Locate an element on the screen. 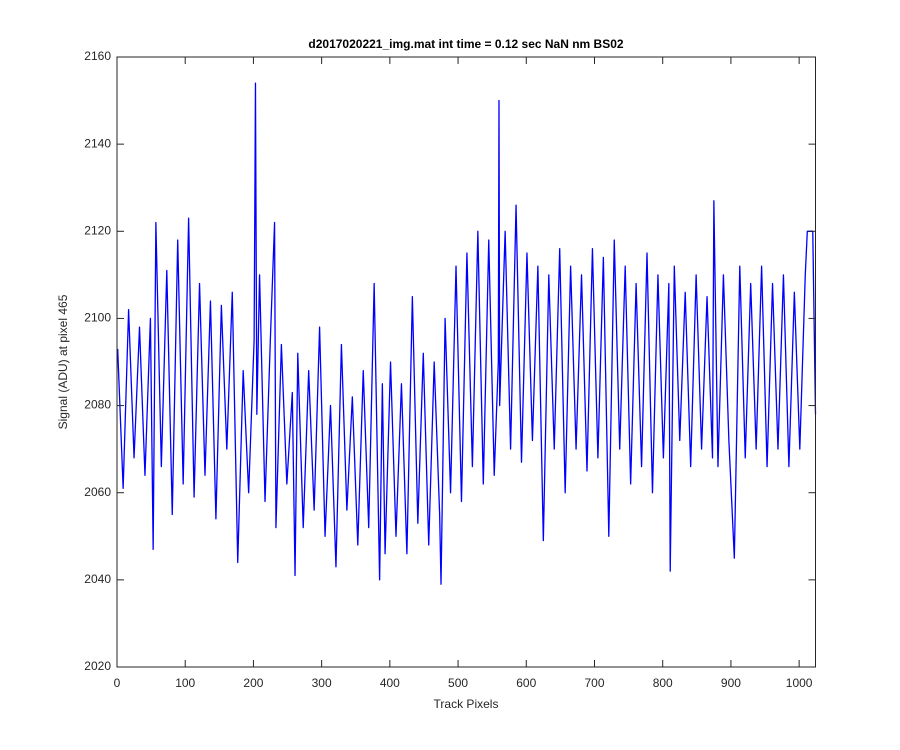 This screenshot has width=900, height=750. x-tick-label: 800 is located at coordinates (663, 683).